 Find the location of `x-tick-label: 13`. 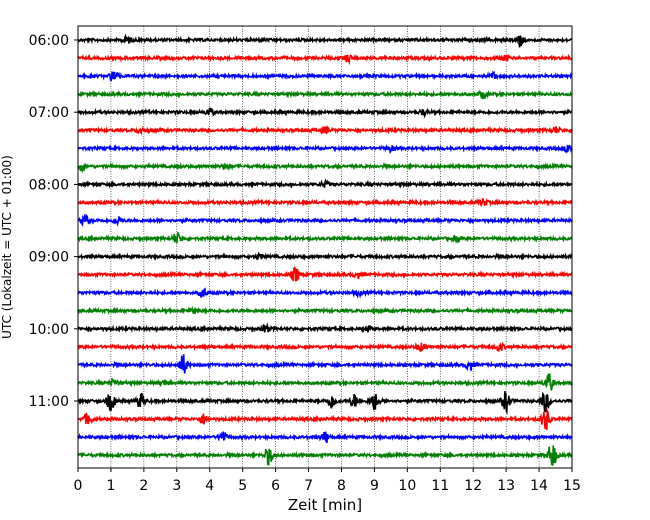

x-tick-label: 13 is located at coordinates (506, 486).